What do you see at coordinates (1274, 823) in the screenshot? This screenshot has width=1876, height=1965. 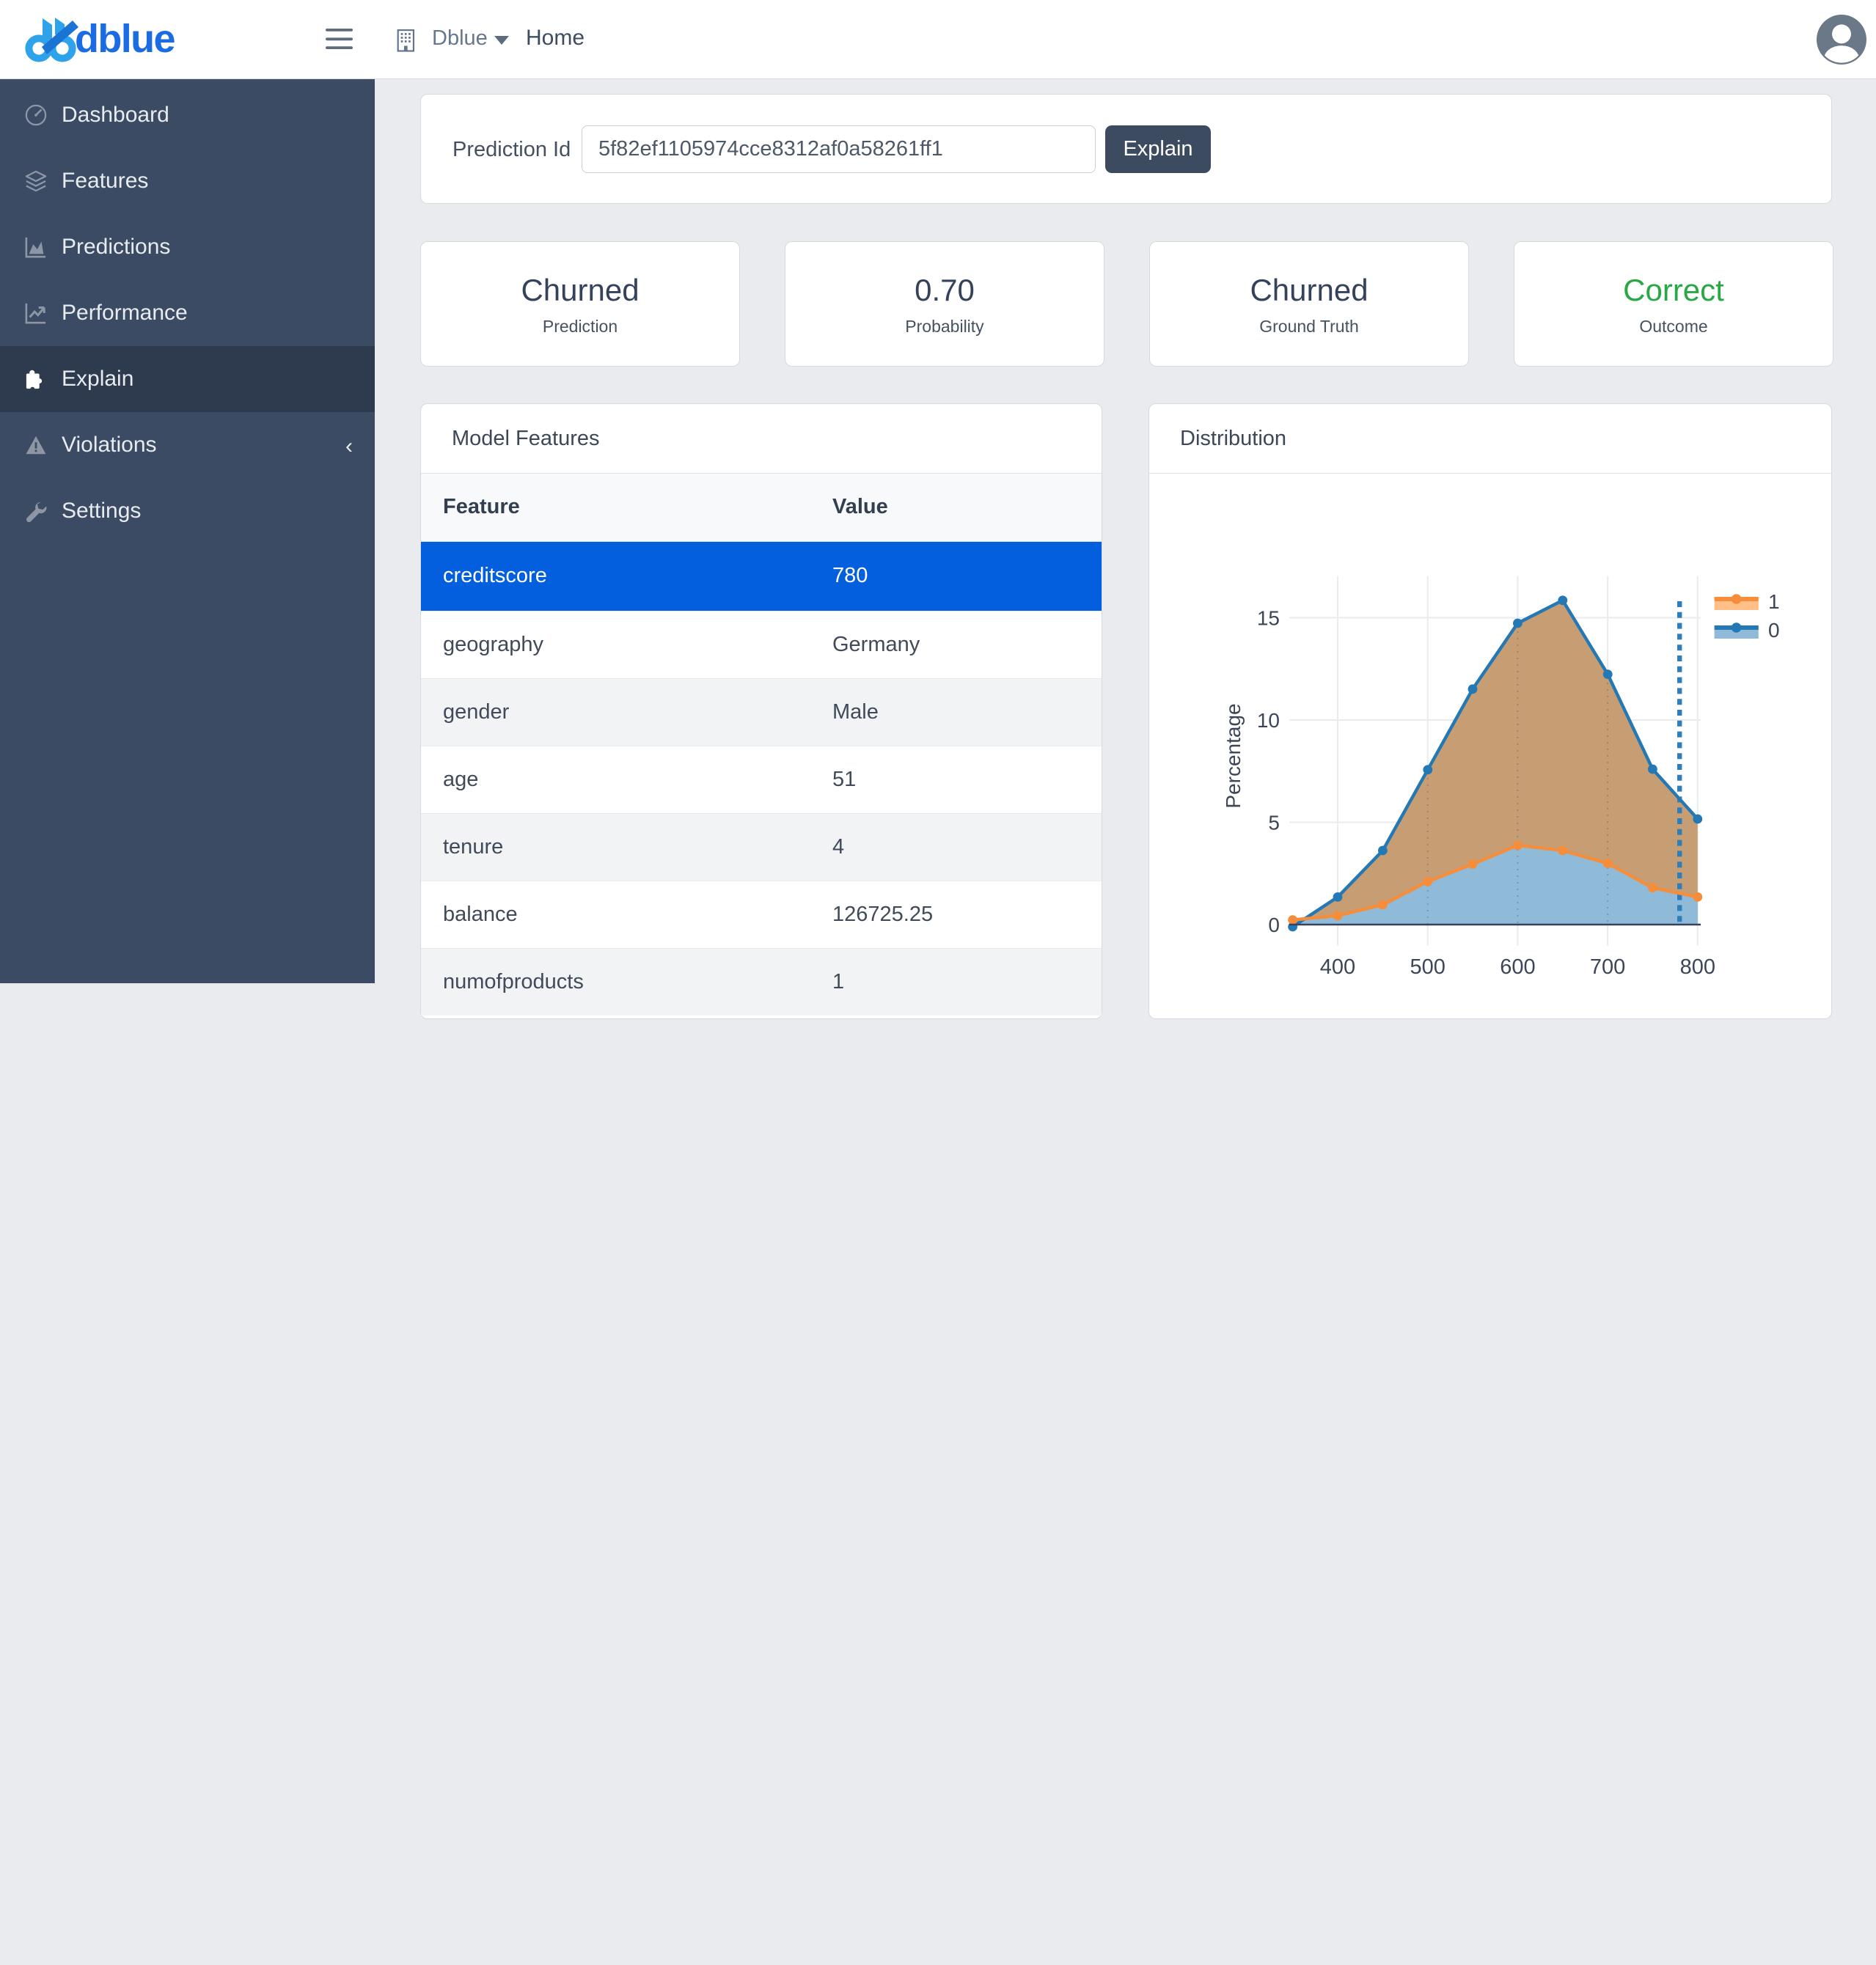 I see `svg-text: 5` at bounding box center [1274, 823].